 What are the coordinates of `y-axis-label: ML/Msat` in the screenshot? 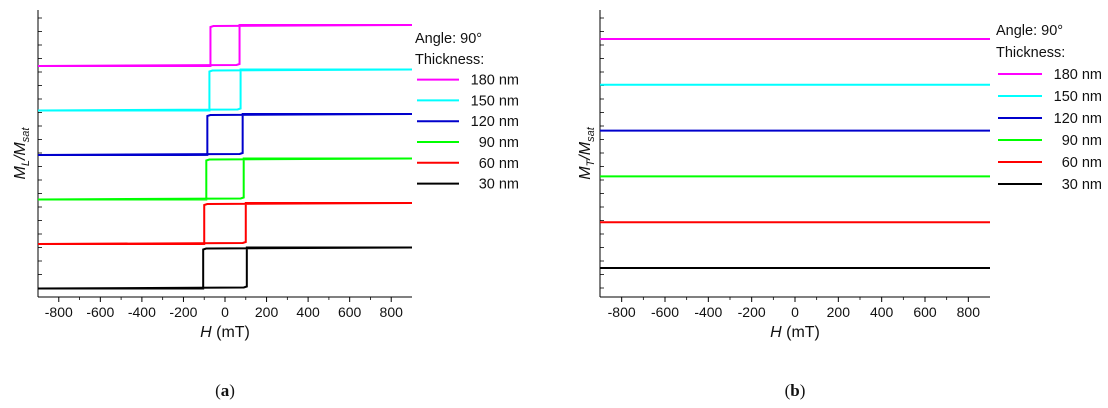 It's located at (22, 153).